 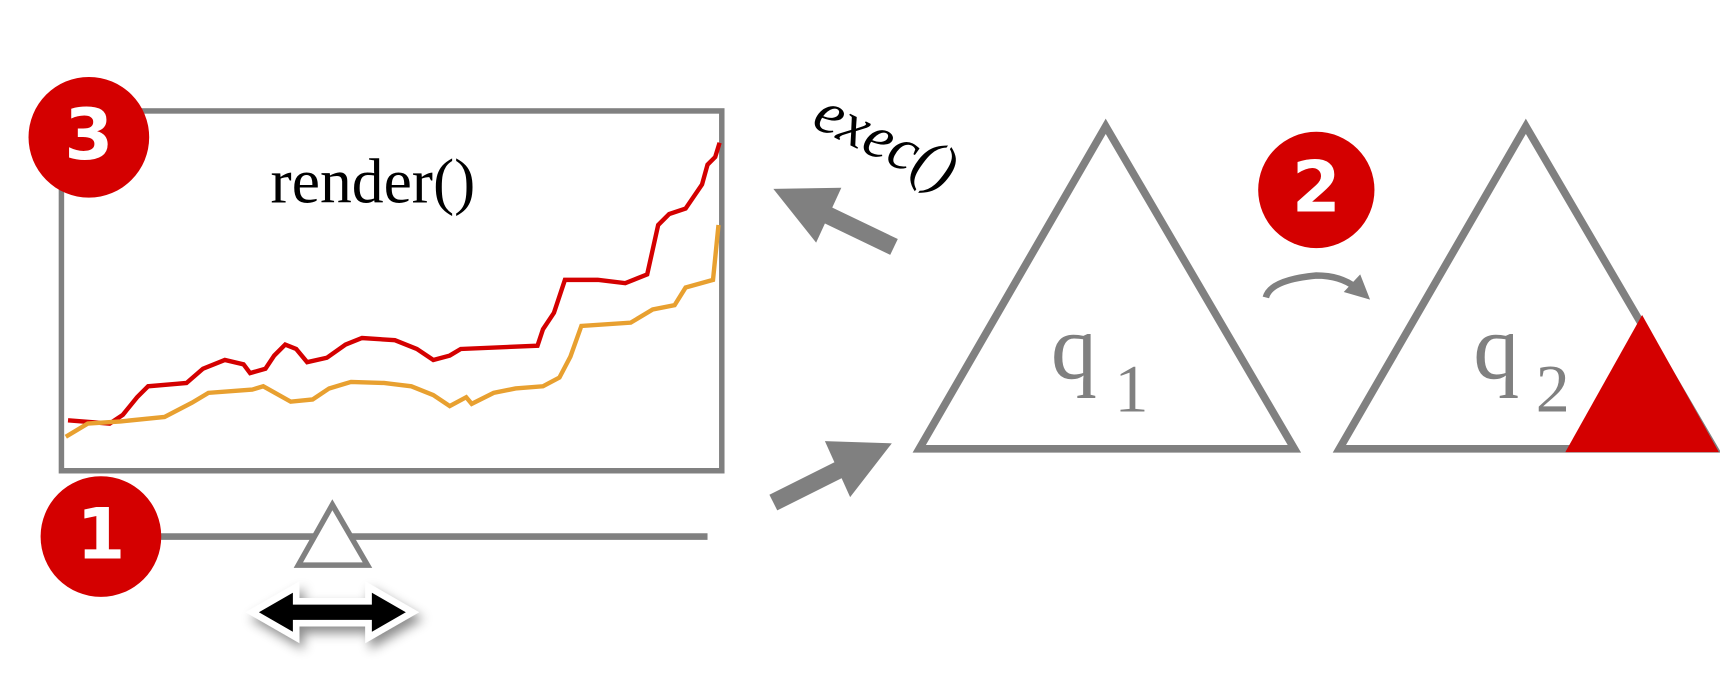 I want to click on marker-triangle, so click(x=1642, y=383).